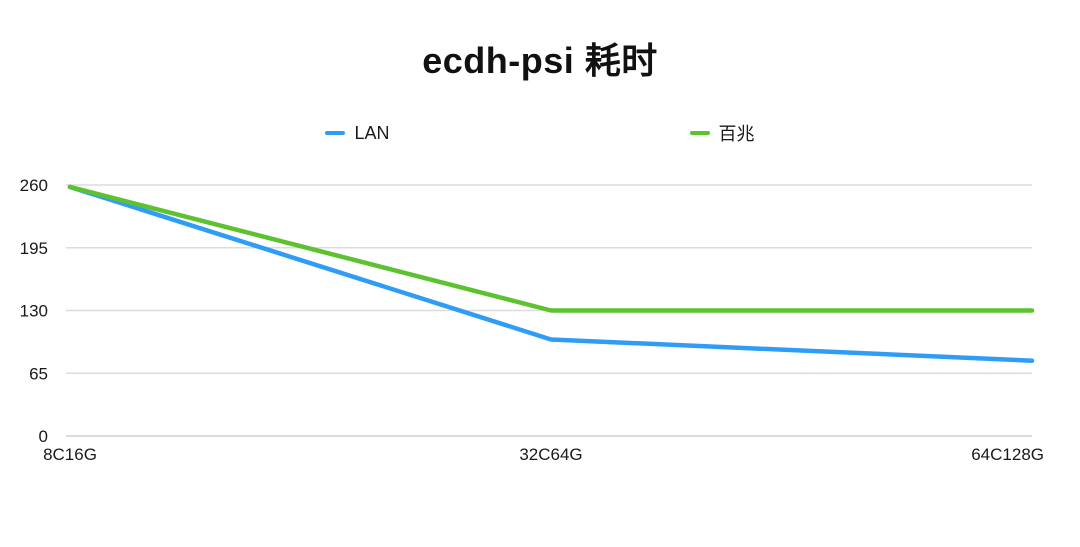 Image resolution: width=1080 pixels, height=547 pixels. I want to click on legend-label: 百兆, so click(736, 134).